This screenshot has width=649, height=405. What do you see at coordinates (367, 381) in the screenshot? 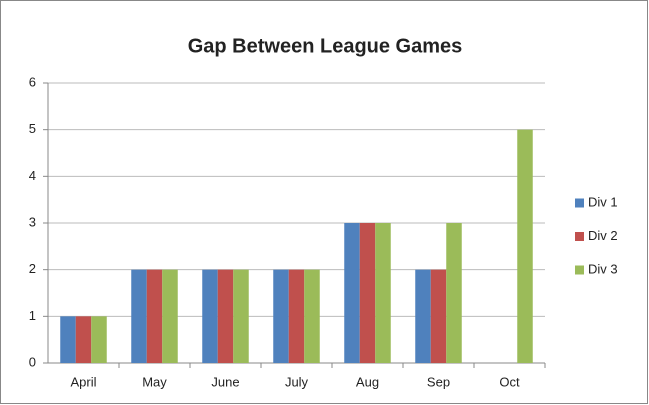
I see `x-tick-label: Aug` at bounding box center [367, 381].